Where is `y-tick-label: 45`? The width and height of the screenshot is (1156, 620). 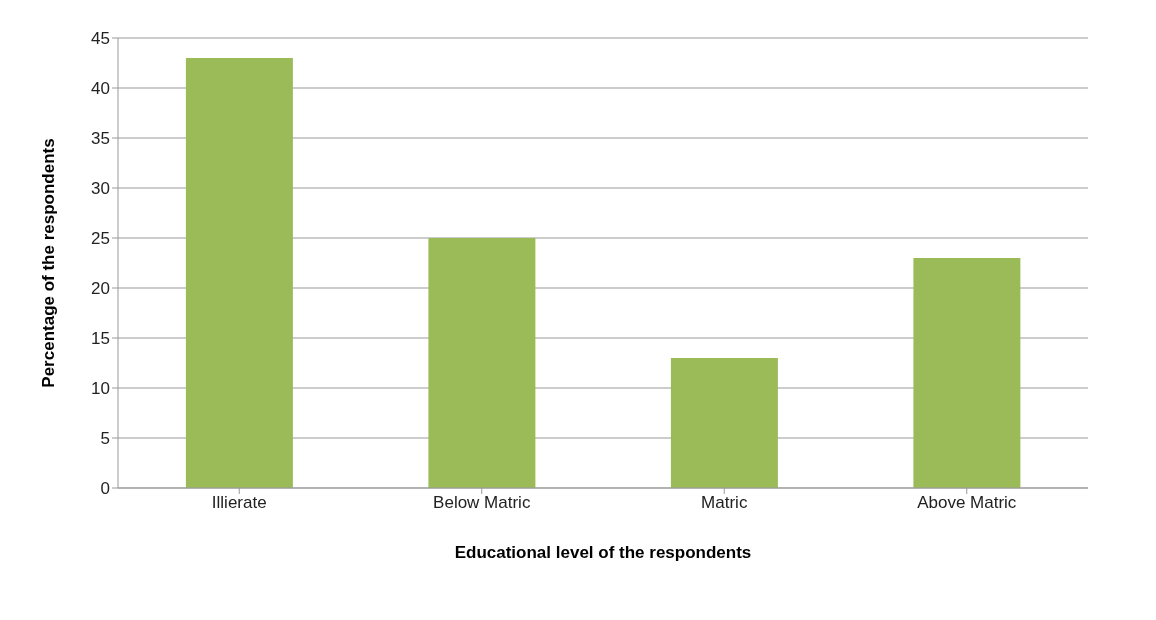
y-tick-label: 45 is located at coordinates (100, 39).